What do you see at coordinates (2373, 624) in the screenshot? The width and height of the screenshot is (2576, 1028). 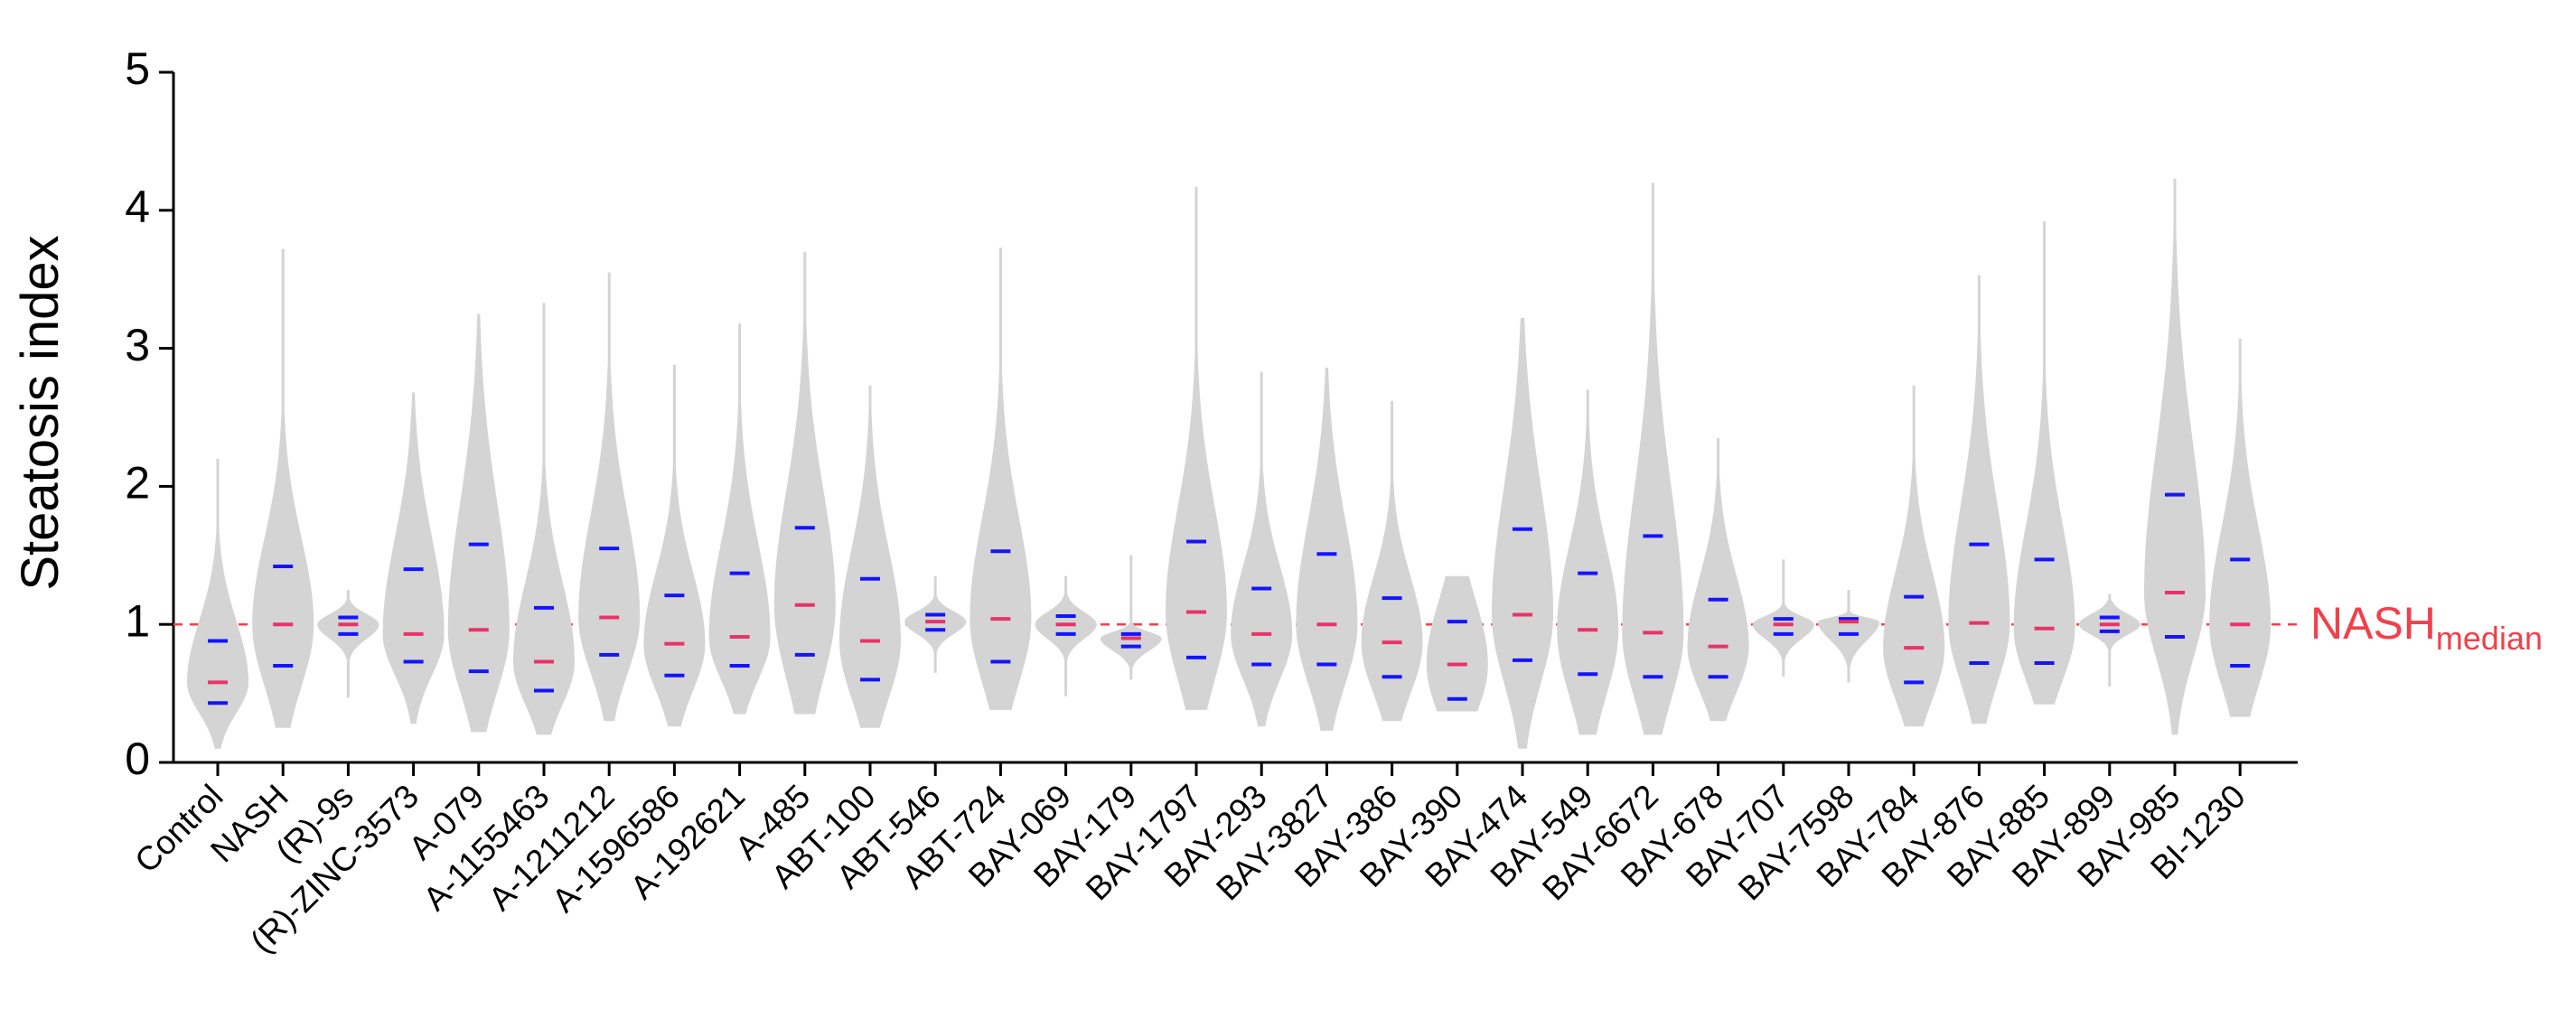 I see `reference-label-main: NASH` at bounding box center [2373, 624].